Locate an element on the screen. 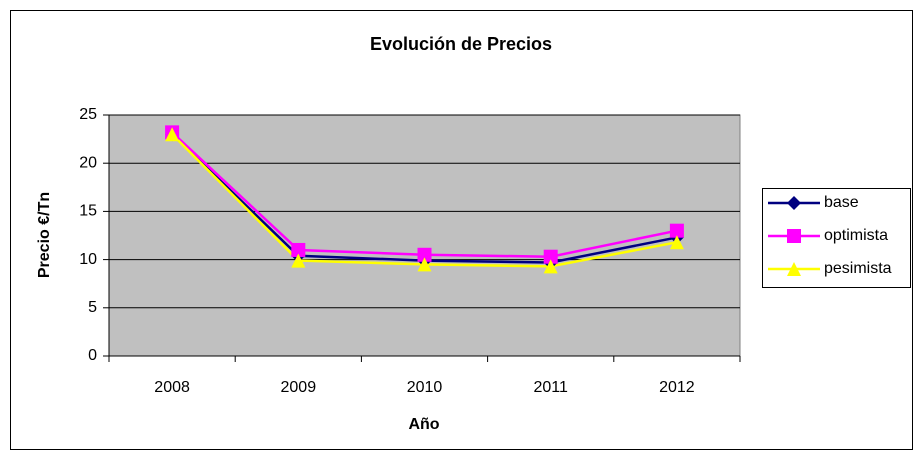 This screenshot has width=923, height=457. y-axis-label: Precio €/Tn is located at coordinates (44, 235).